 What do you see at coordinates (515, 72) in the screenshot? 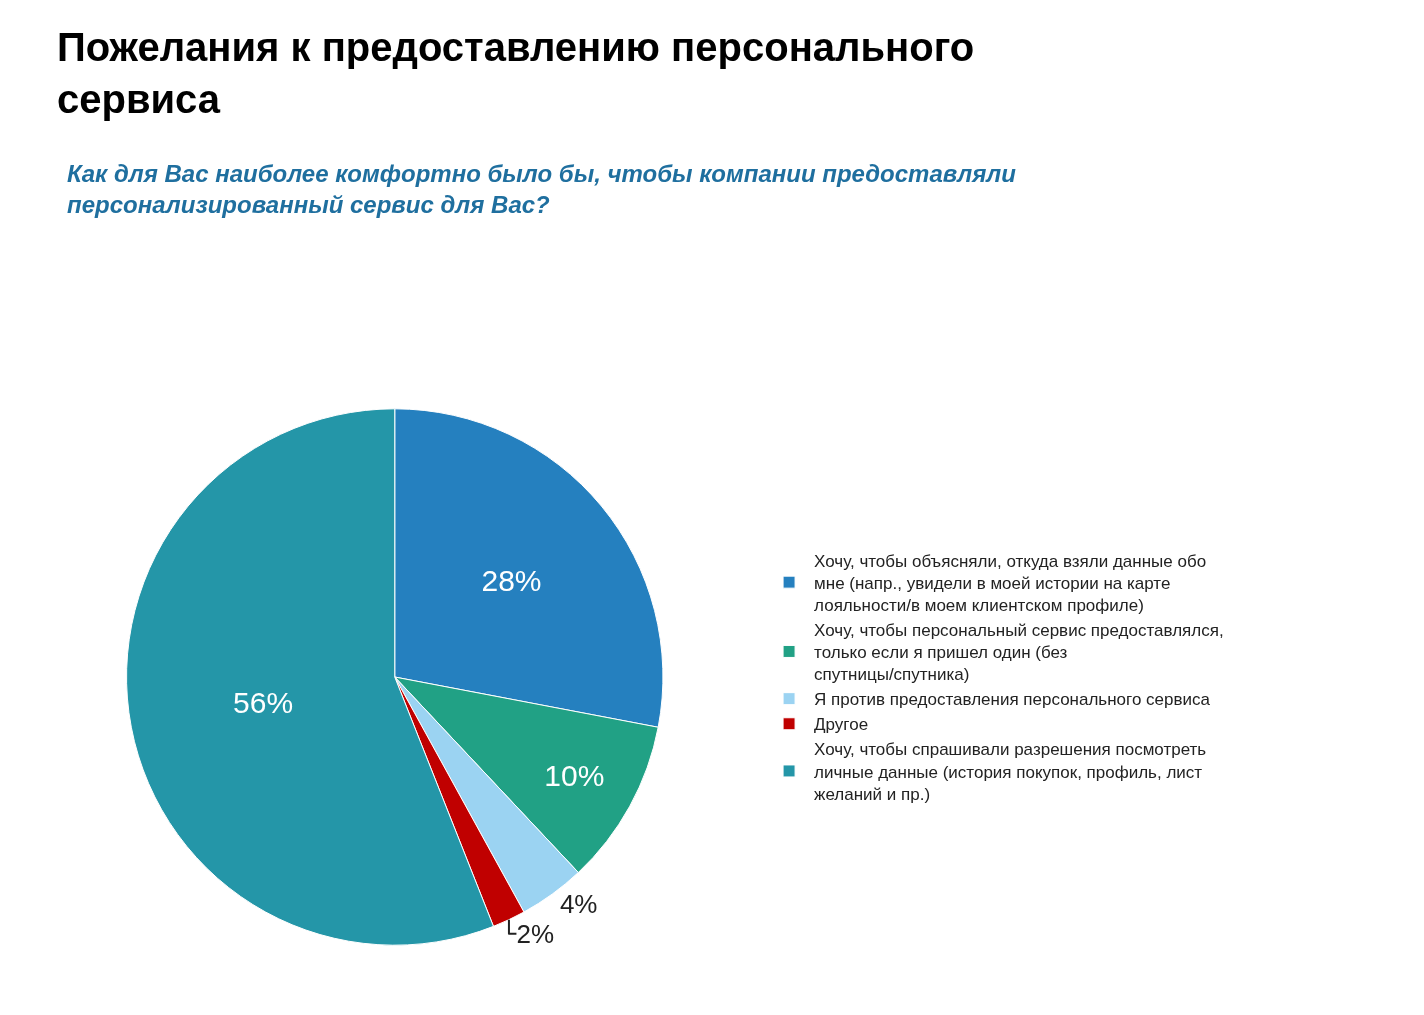
I see `chart-title: Пожелания к предоставлению персонального сервиса` at bounding box center [515, 72].